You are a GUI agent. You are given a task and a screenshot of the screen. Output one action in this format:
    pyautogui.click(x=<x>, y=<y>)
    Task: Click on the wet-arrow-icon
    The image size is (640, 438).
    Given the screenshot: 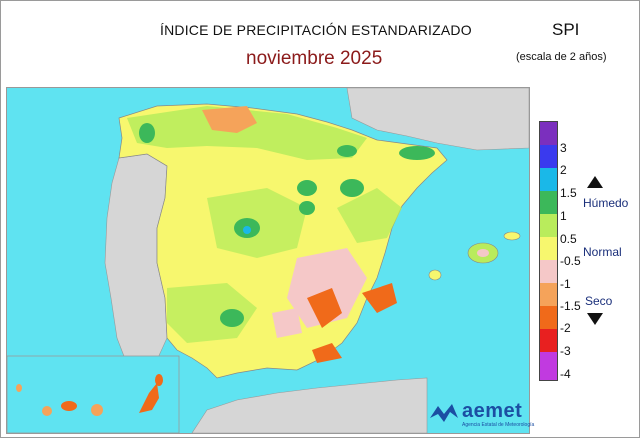 What is the action you would take?
    pyautogui.click(x=595, y=182)
    